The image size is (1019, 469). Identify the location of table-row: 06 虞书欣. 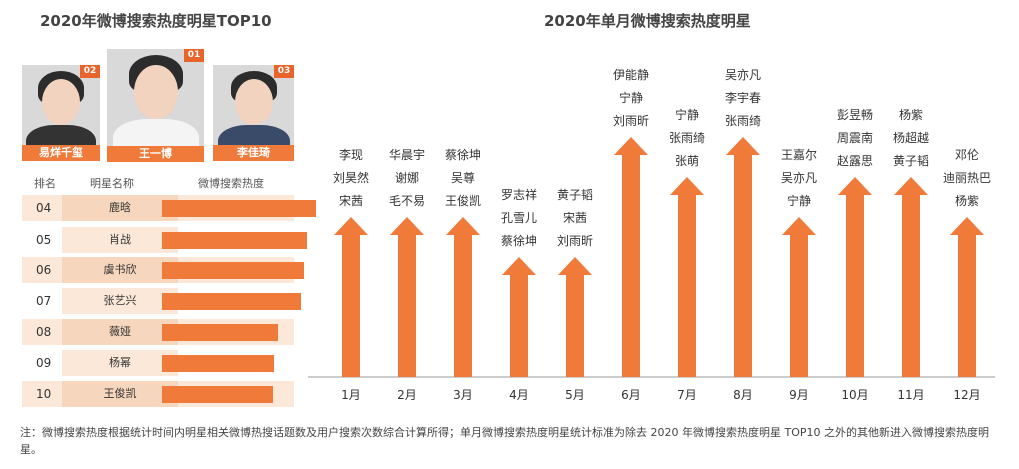
(163, 270).